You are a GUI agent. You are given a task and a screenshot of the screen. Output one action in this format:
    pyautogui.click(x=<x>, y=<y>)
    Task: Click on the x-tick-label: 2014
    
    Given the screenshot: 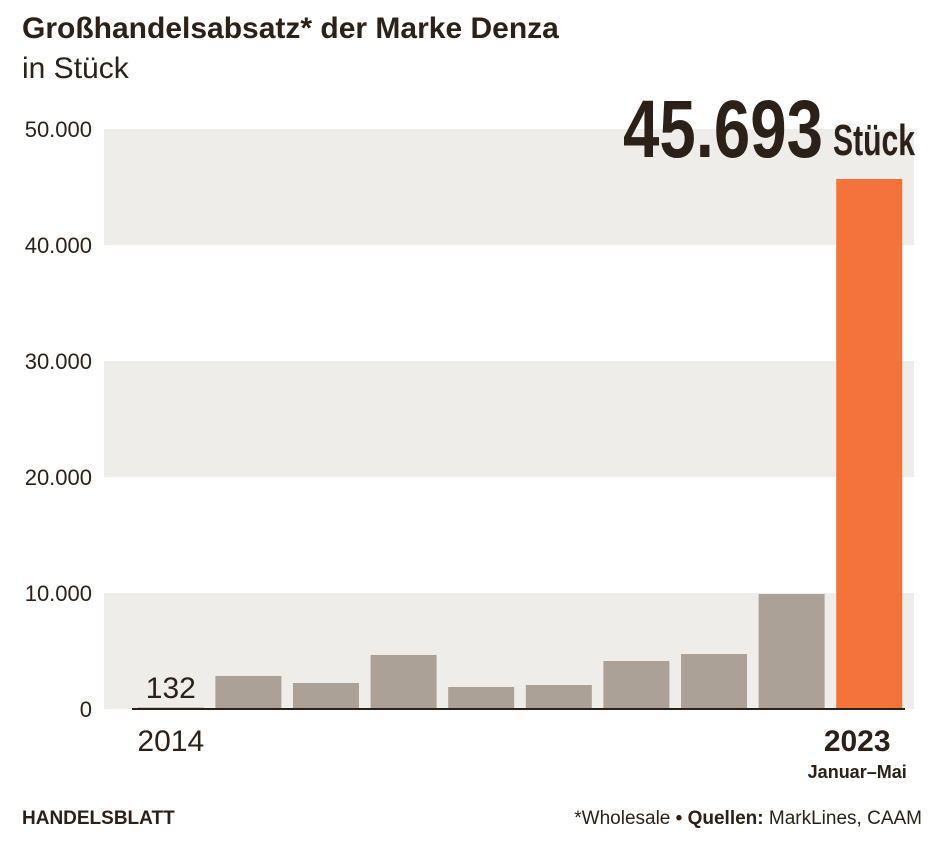 What is the action you would take?
    pyautogui.click(x=170, y=741)
    